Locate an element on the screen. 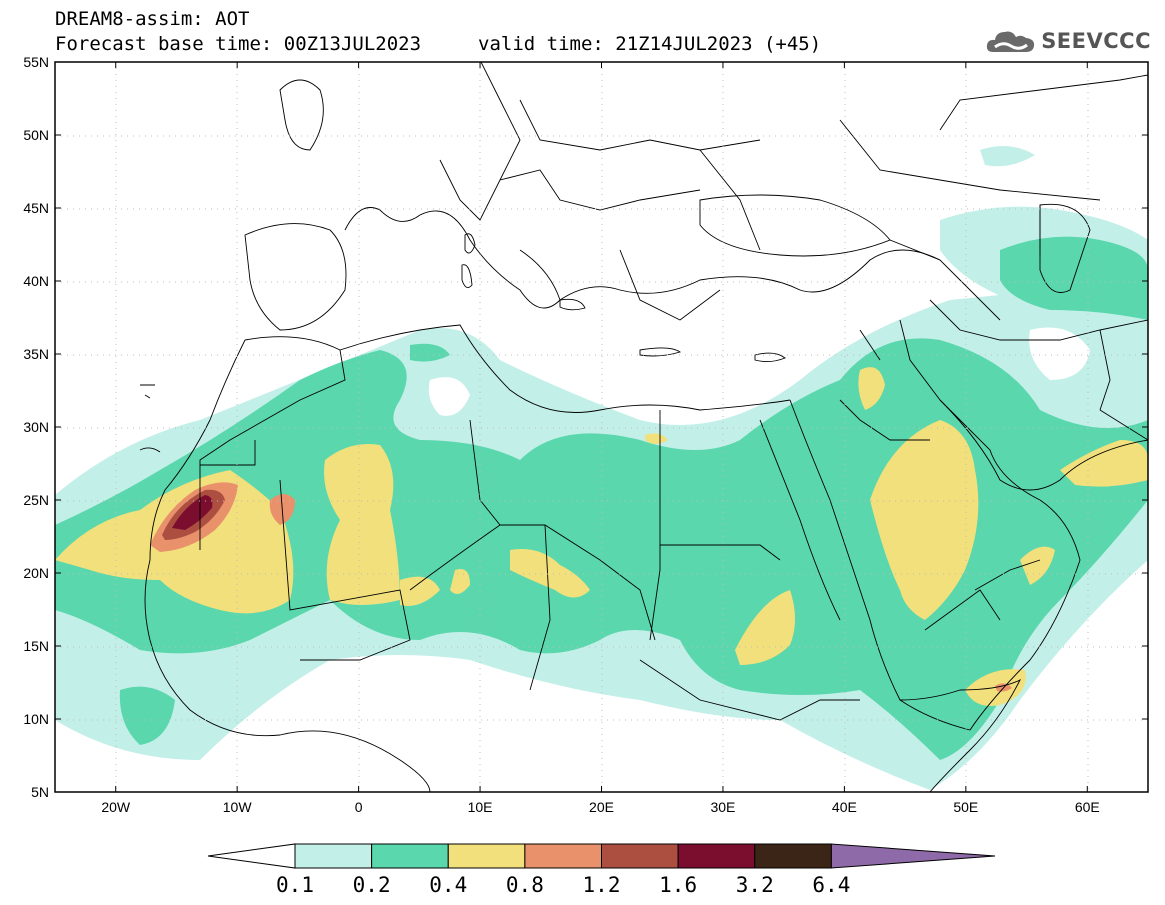 This screenshot has height=905, width=1165. lon-label: 40E is located at coordinates (844, 807).